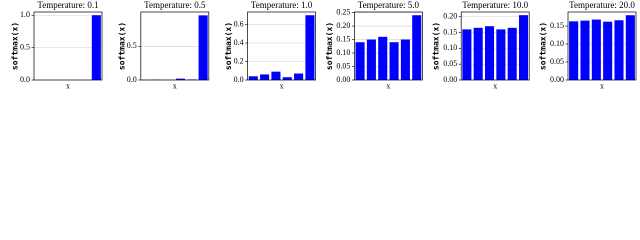 The height and width of the screenshot is (240, 640). What do you see at coordinates (25, 14) in the screenshot?
I see `y-tick-label: 1.0` at bounding box center [25, 14].